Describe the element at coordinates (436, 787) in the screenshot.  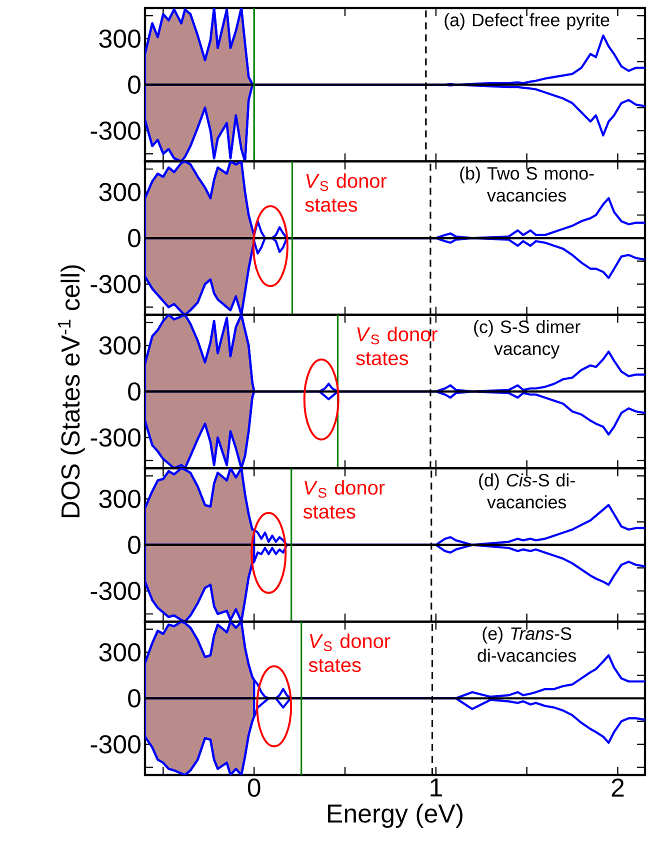
I see `x-tick-label: 1` at that location.